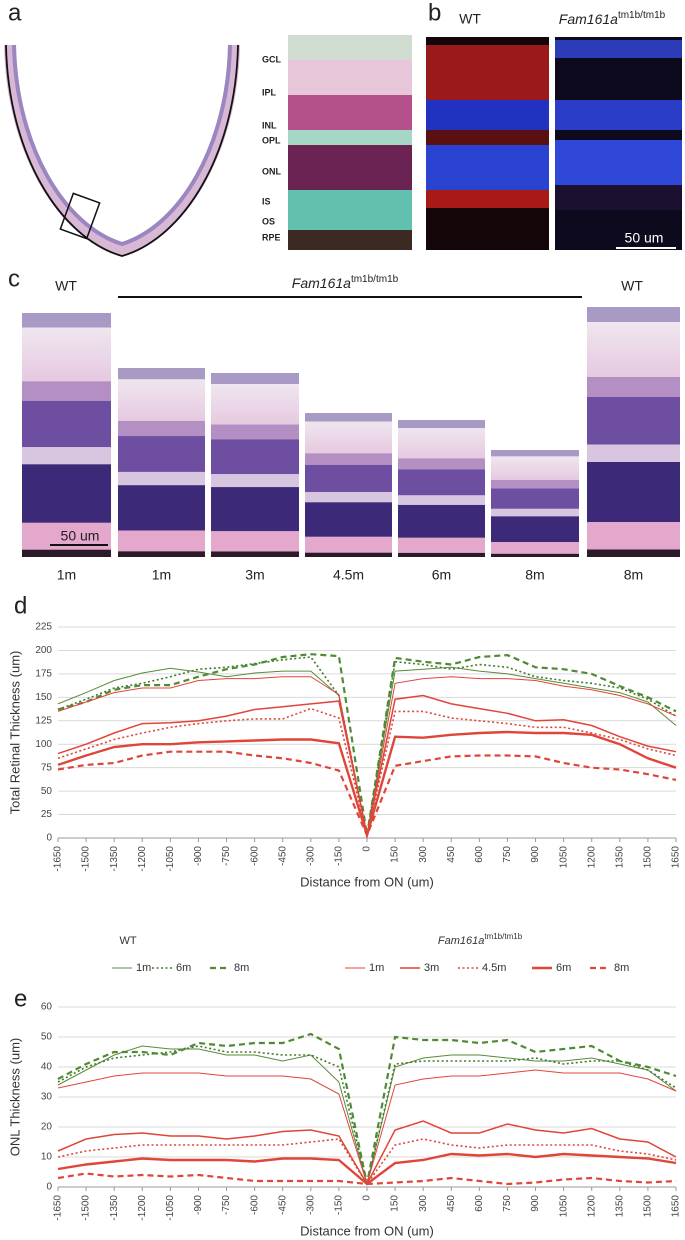 This screenshot has height=1240, width=685. What do you see at coordinates (254, 856) in the screenshot?
I see `x-tick-label: -600` at bounding box center [254, 856].